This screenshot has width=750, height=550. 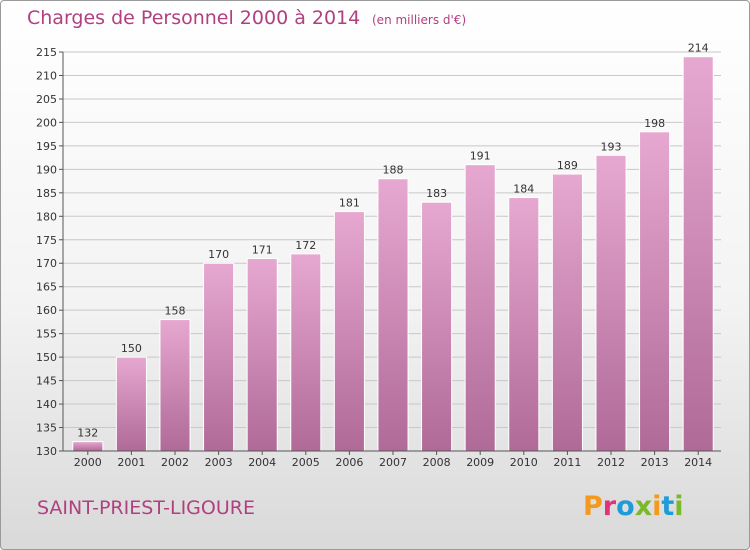 I want to click on bar-2009, so click(x=480, y=308).